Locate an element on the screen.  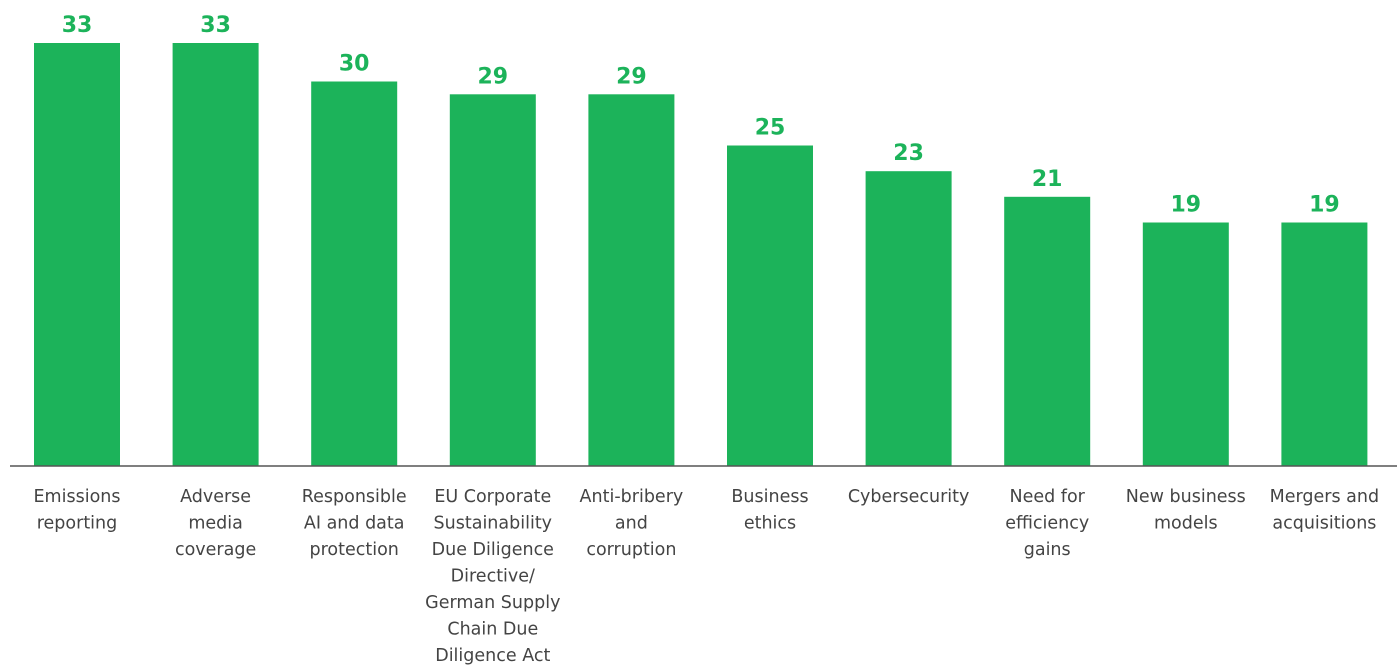
category-label-line: models is located at coordinates (1186, 524).